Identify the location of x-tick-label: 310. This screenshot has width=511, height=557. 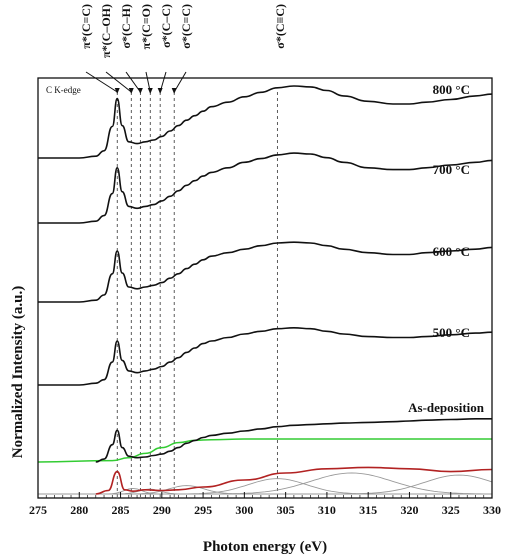
(327, 510).